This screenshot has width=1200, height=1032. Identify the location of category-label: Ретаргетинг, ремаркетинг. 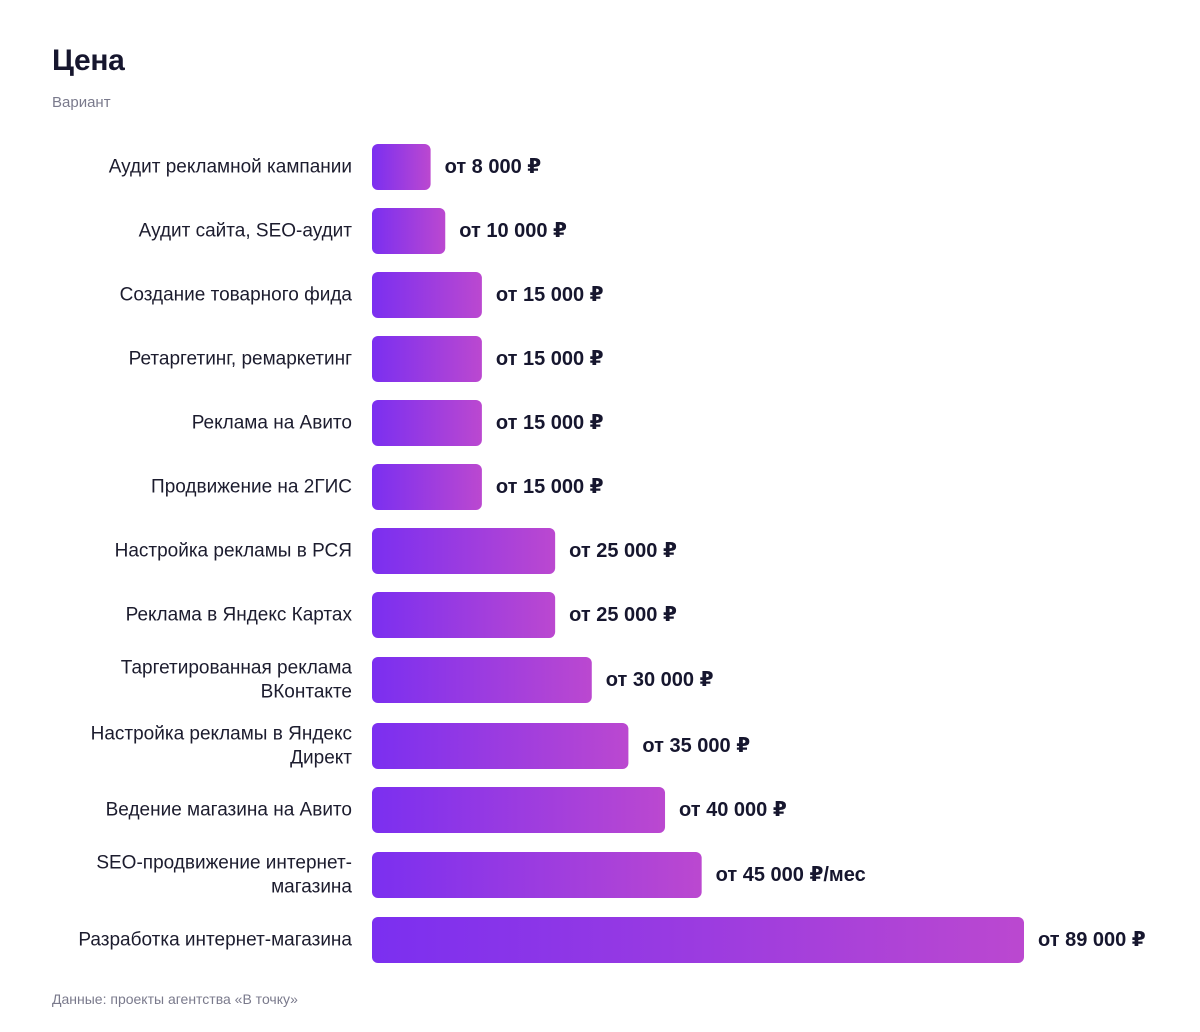
(240, 359).